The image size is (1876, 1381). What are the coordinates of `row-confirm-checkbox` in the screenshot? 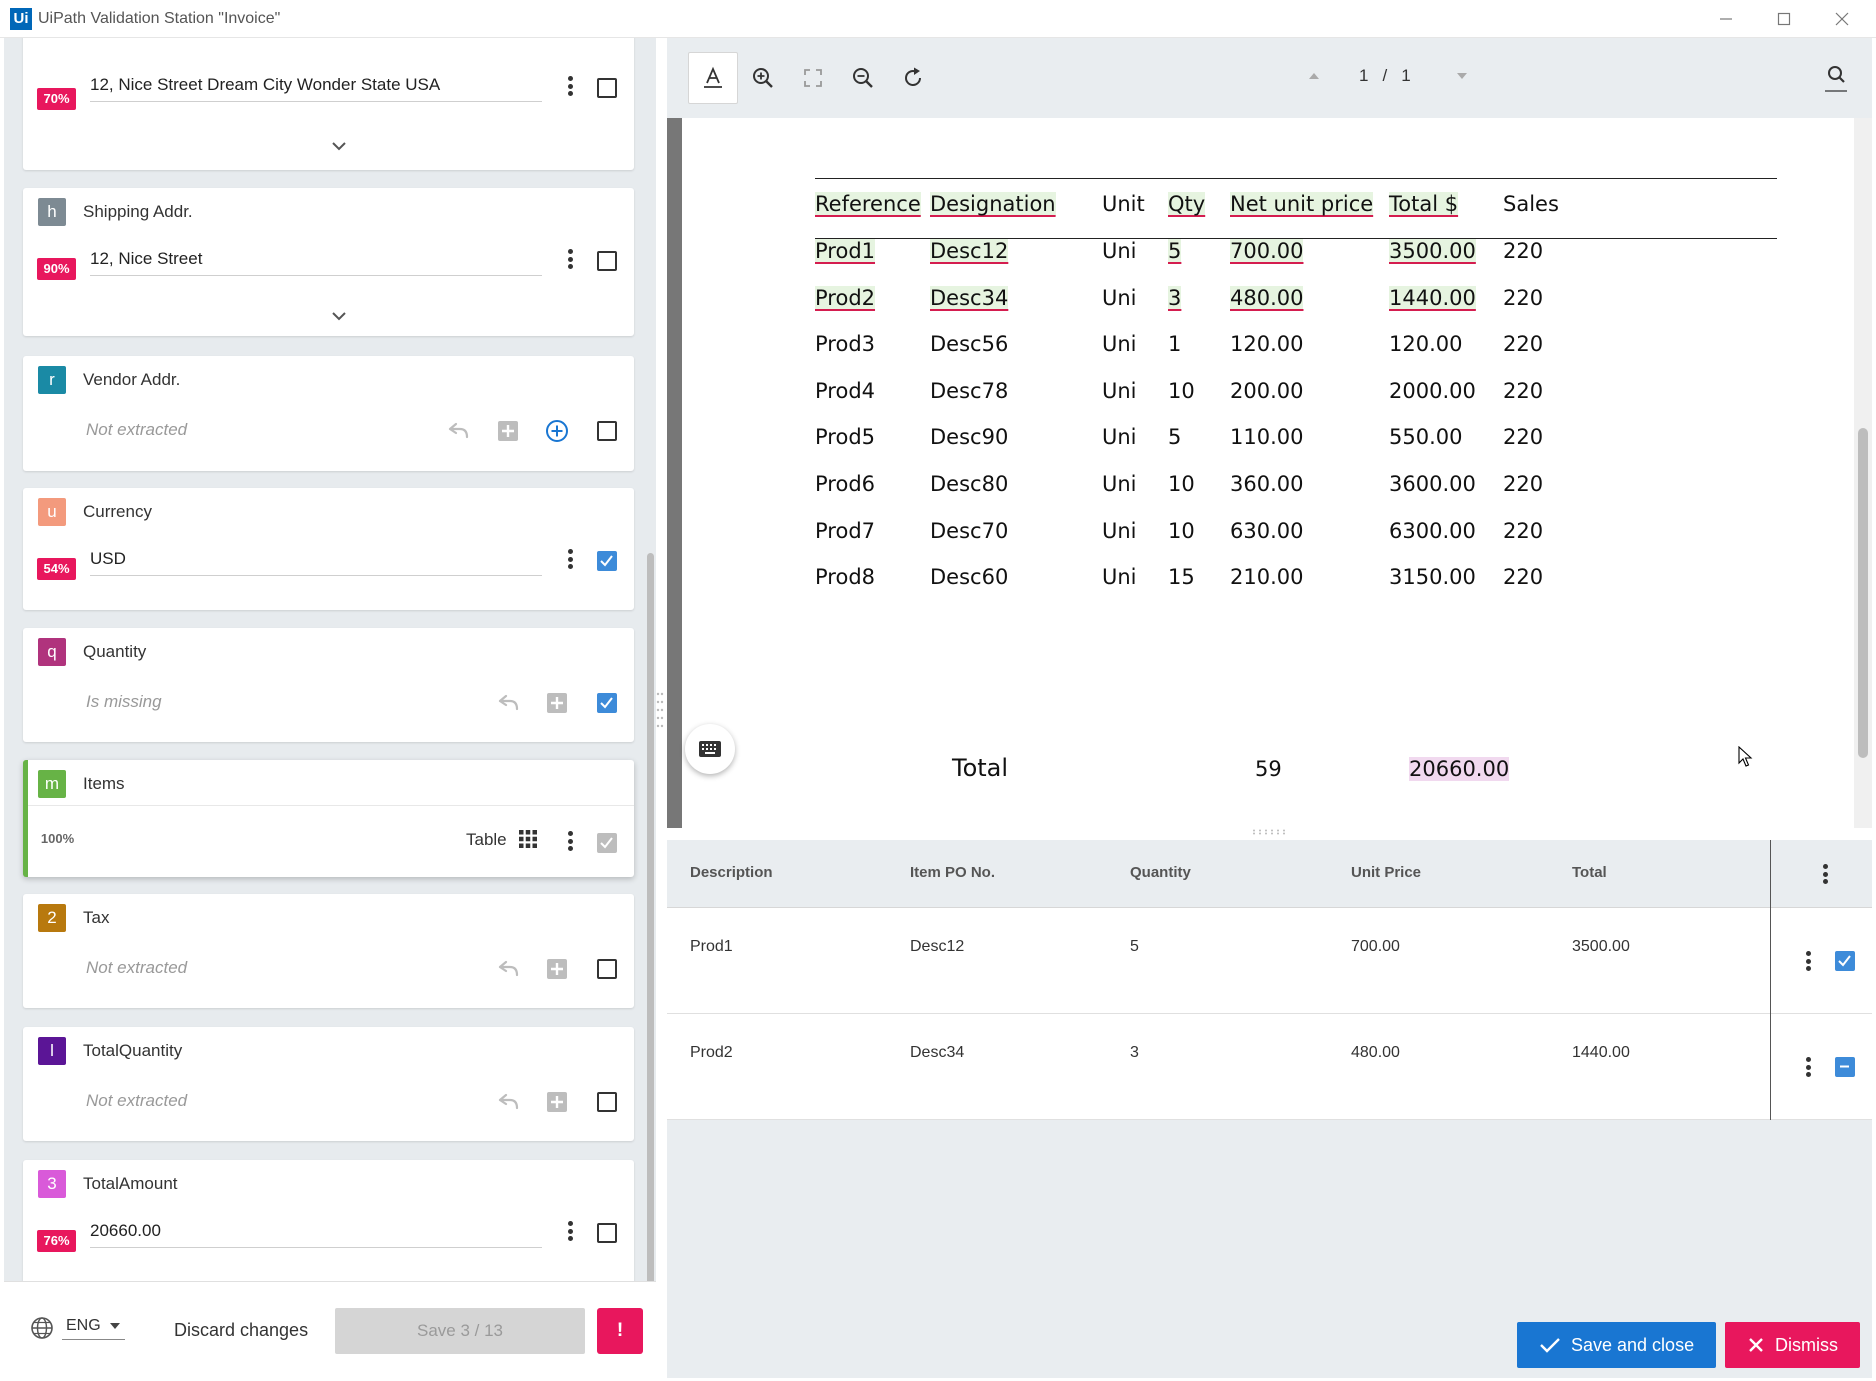 It's located at (1845, 961).